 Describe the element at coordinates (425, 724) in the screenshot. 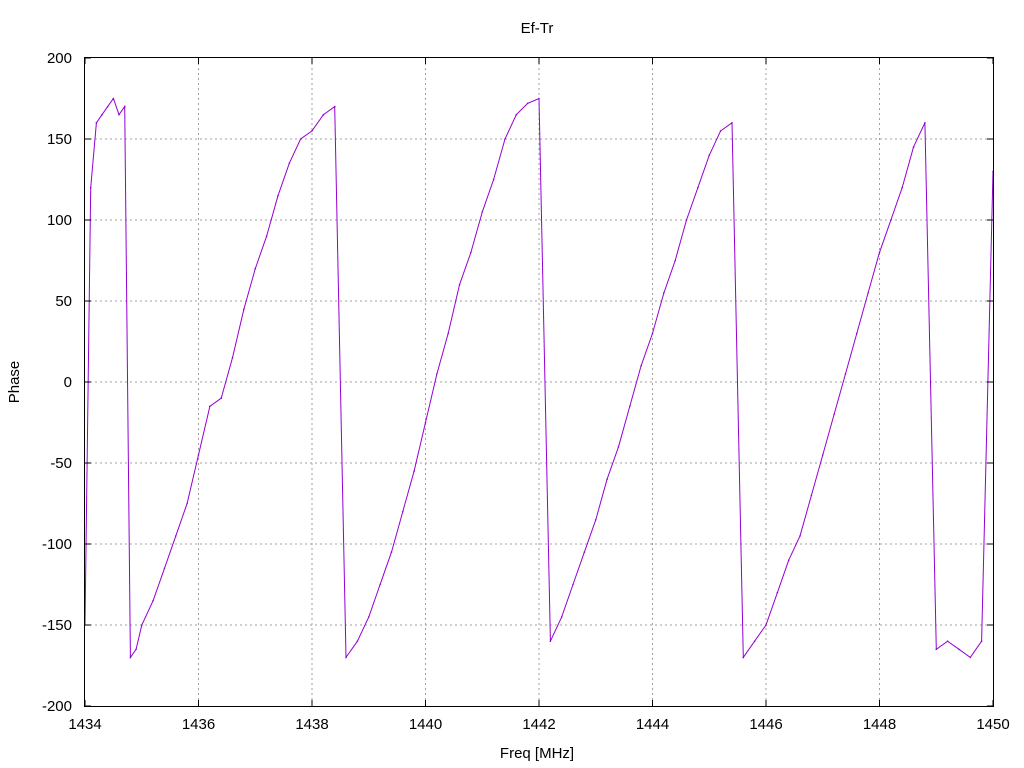

I see `x-tick-label: 1440` at that location.